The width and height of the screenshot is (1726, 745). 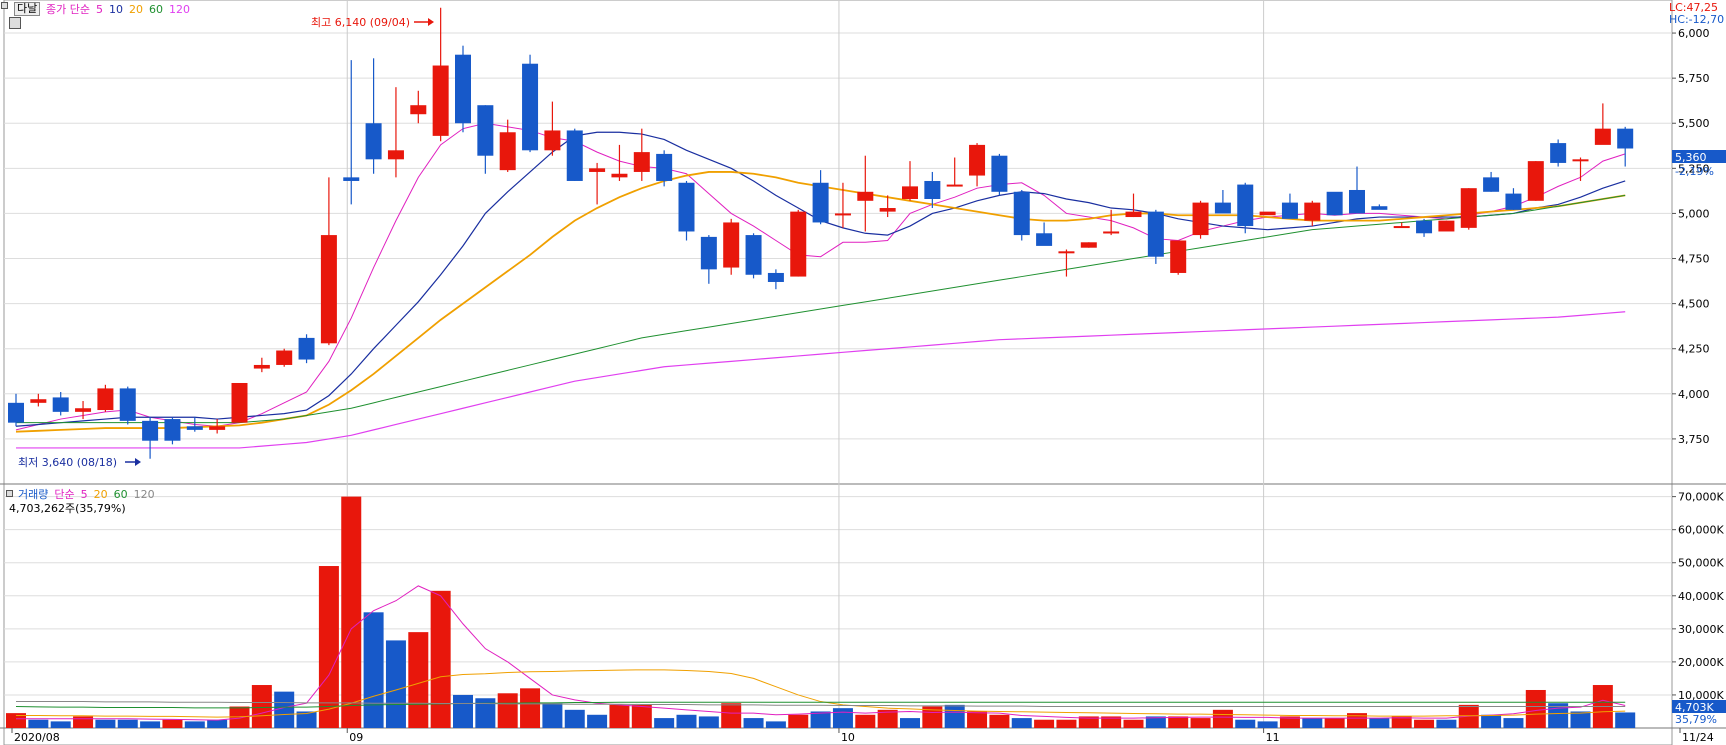 What do you see at coordinates (115, 9) in the screenshot?
I see `legend-ma10: 10` at bounding box center [115, 9].